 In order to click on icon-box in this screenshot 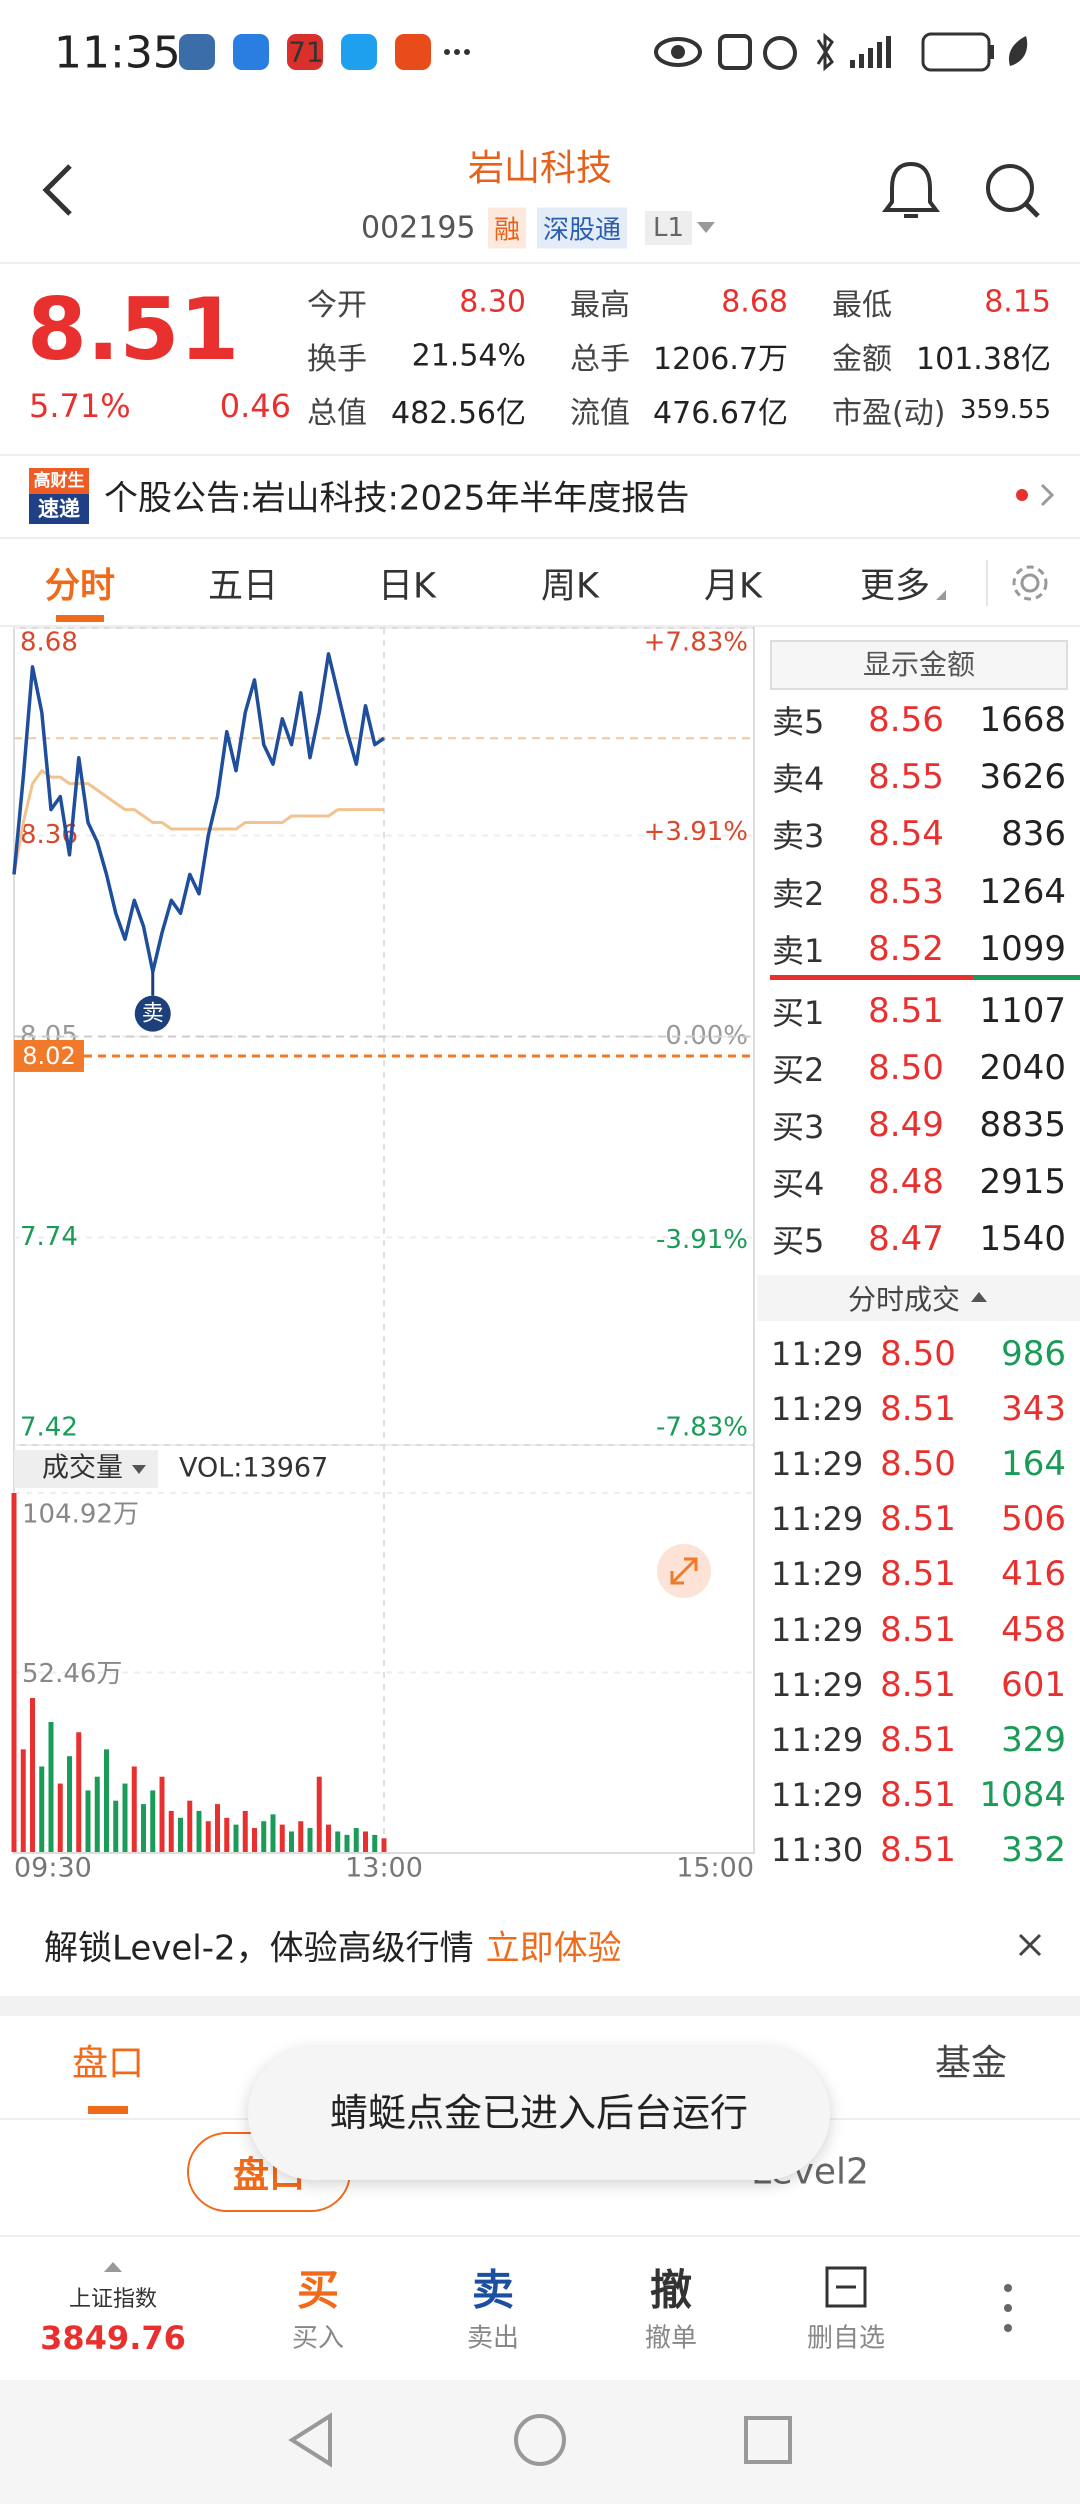, I will do `click(846, 2287)`.